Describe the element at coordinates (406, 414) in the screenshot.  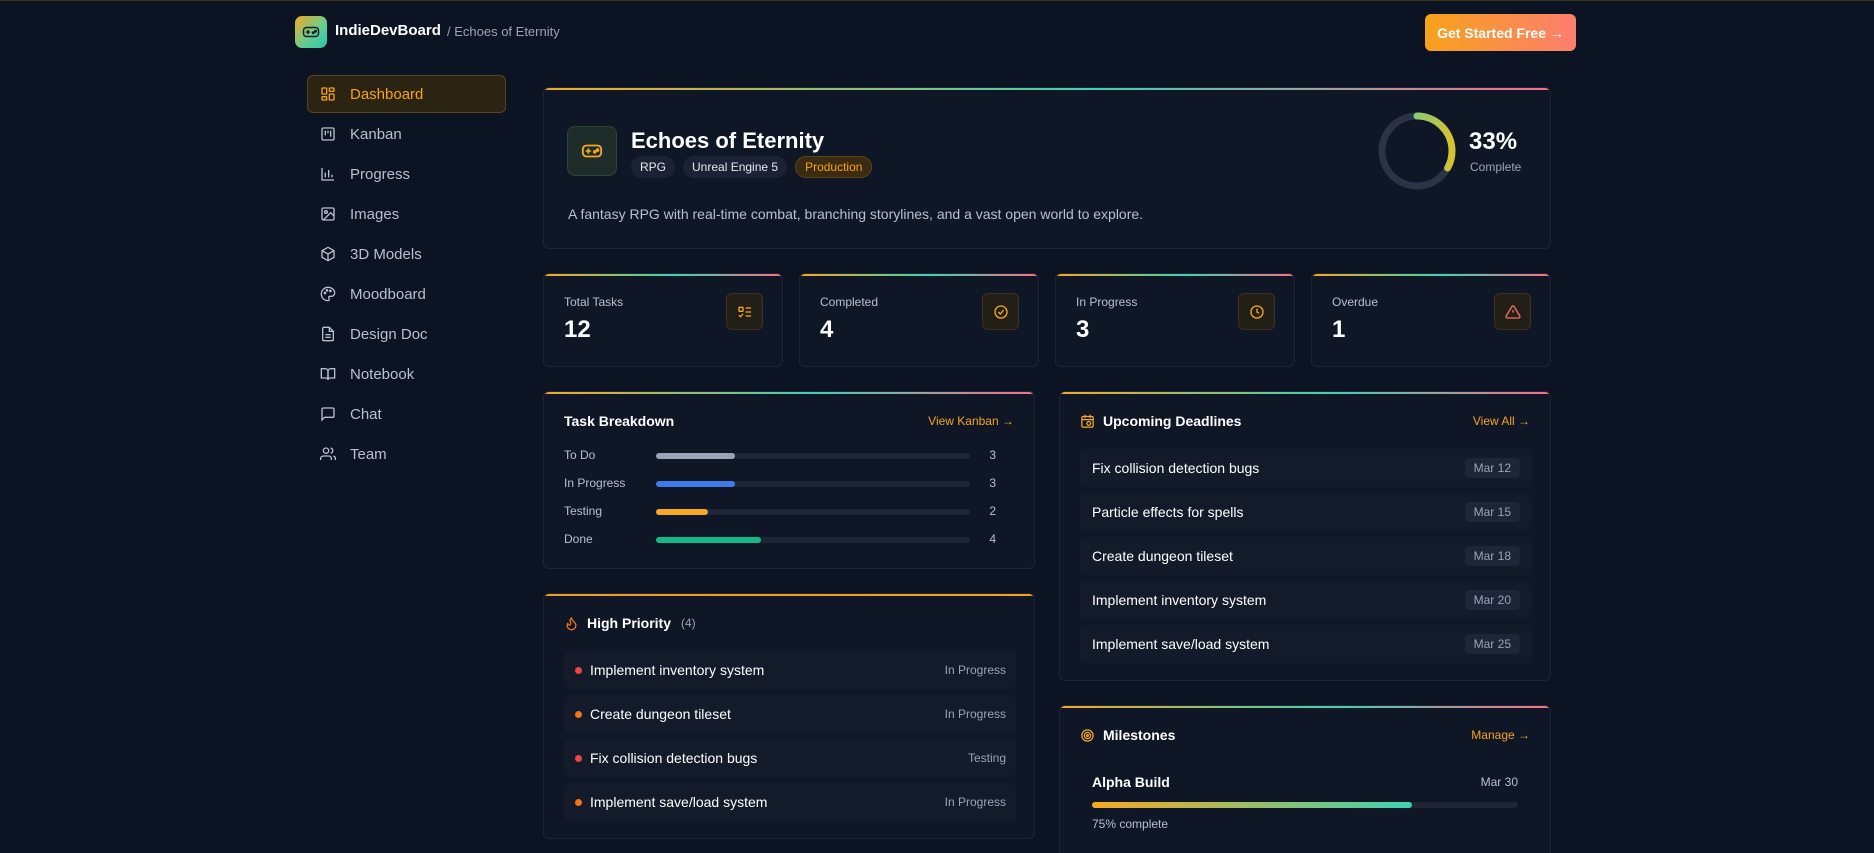
I see `sidebar-item-chat: Chat` at that location.